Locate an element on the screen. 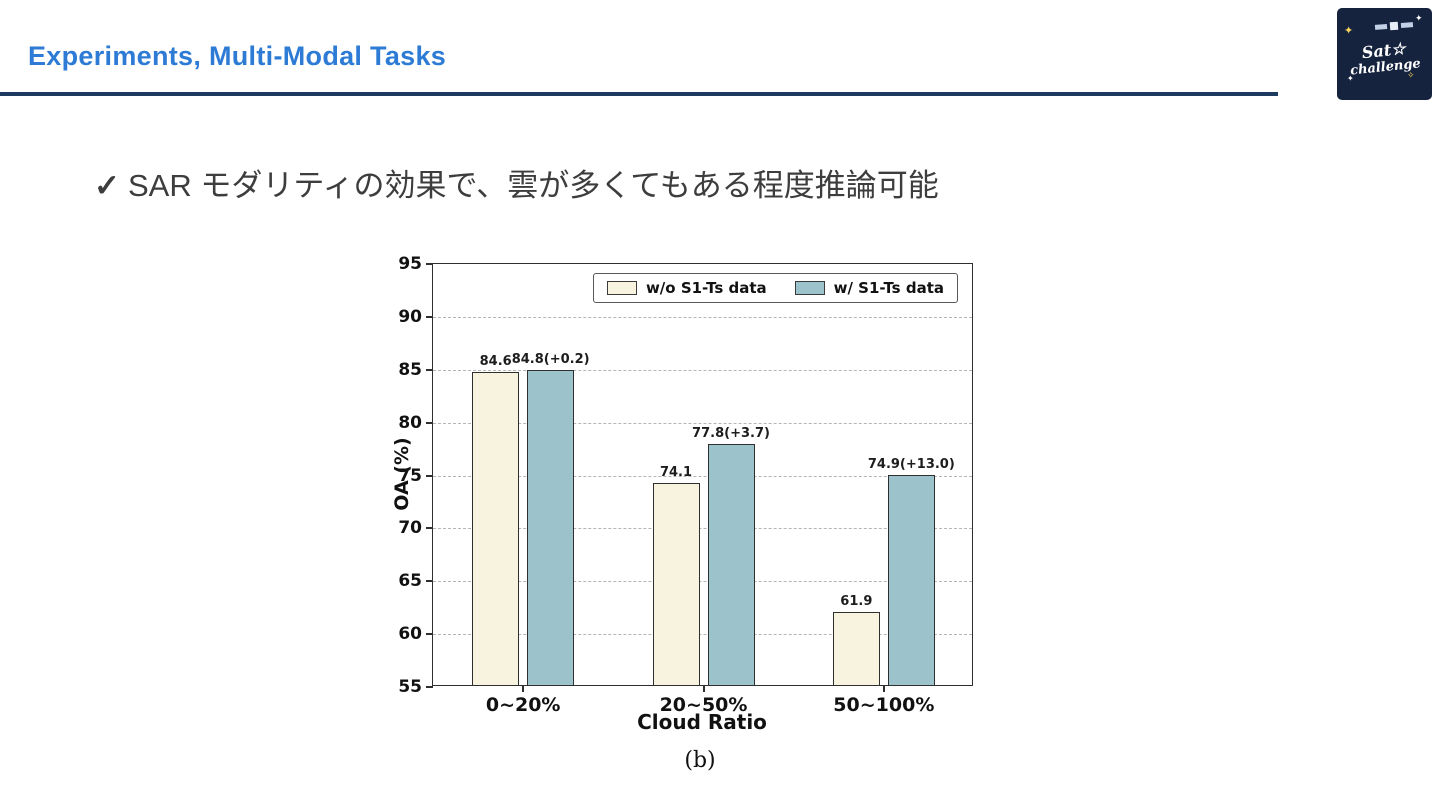 This screenshot has height=810, width=1440. x-axis-label: Cloud Ratio is located at coordinates (702, 722).